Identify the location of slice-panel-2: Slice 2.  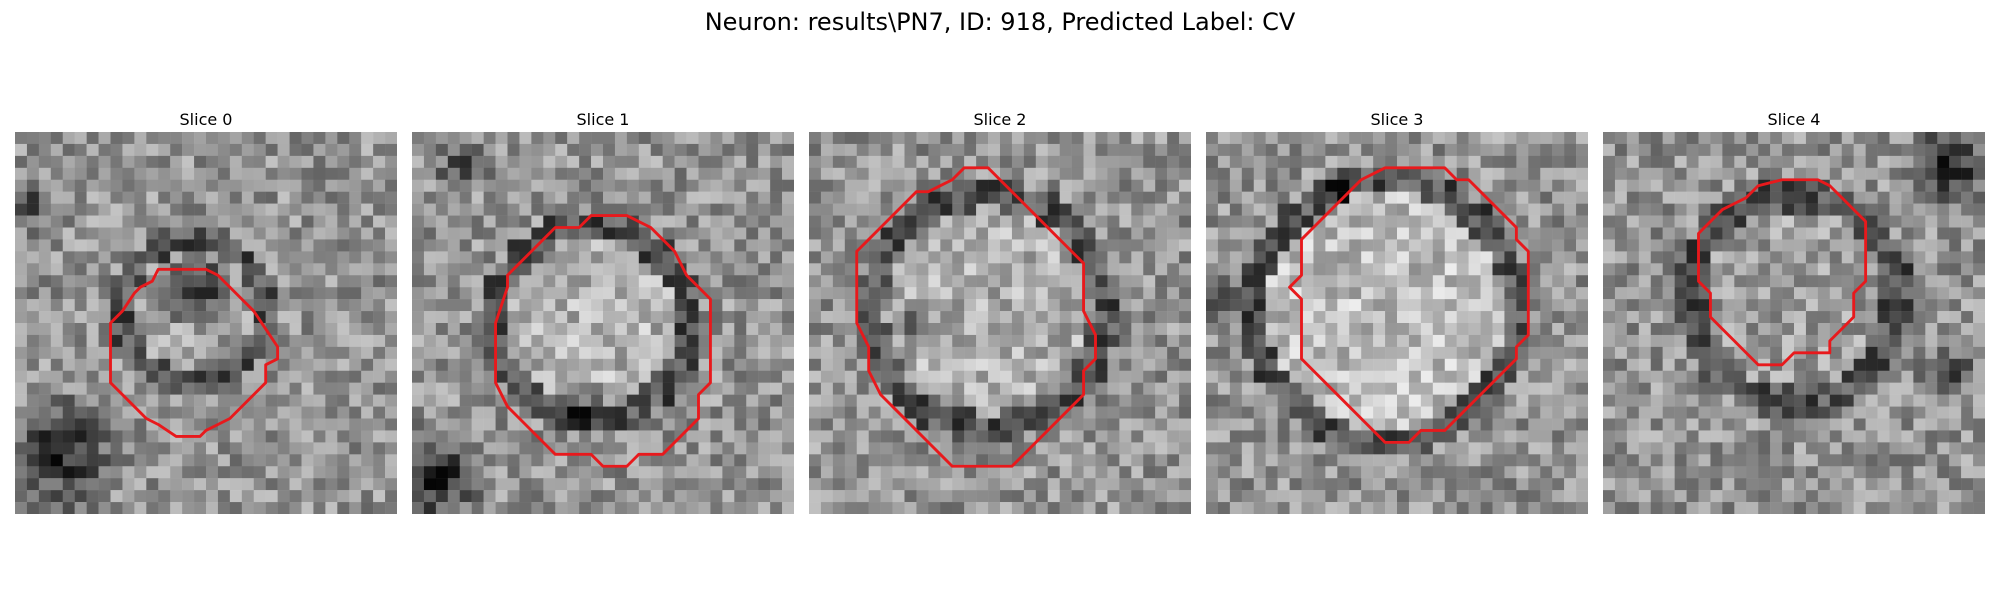
(1000, 311).